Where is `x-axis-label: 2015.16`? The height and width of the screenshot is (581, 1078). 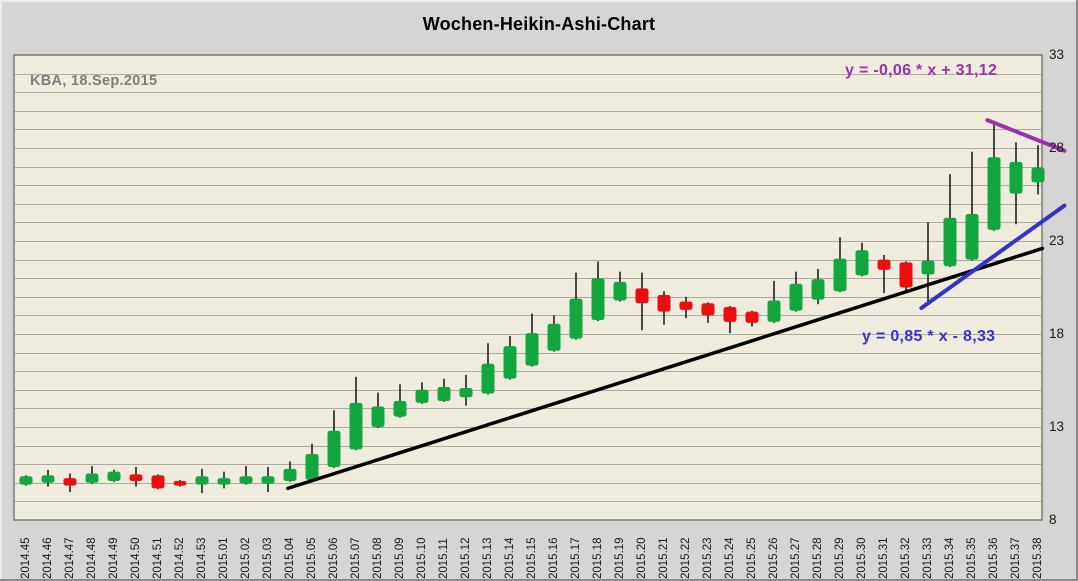 x-axis-label: 2015.16 is located at coordinates (554, 558).